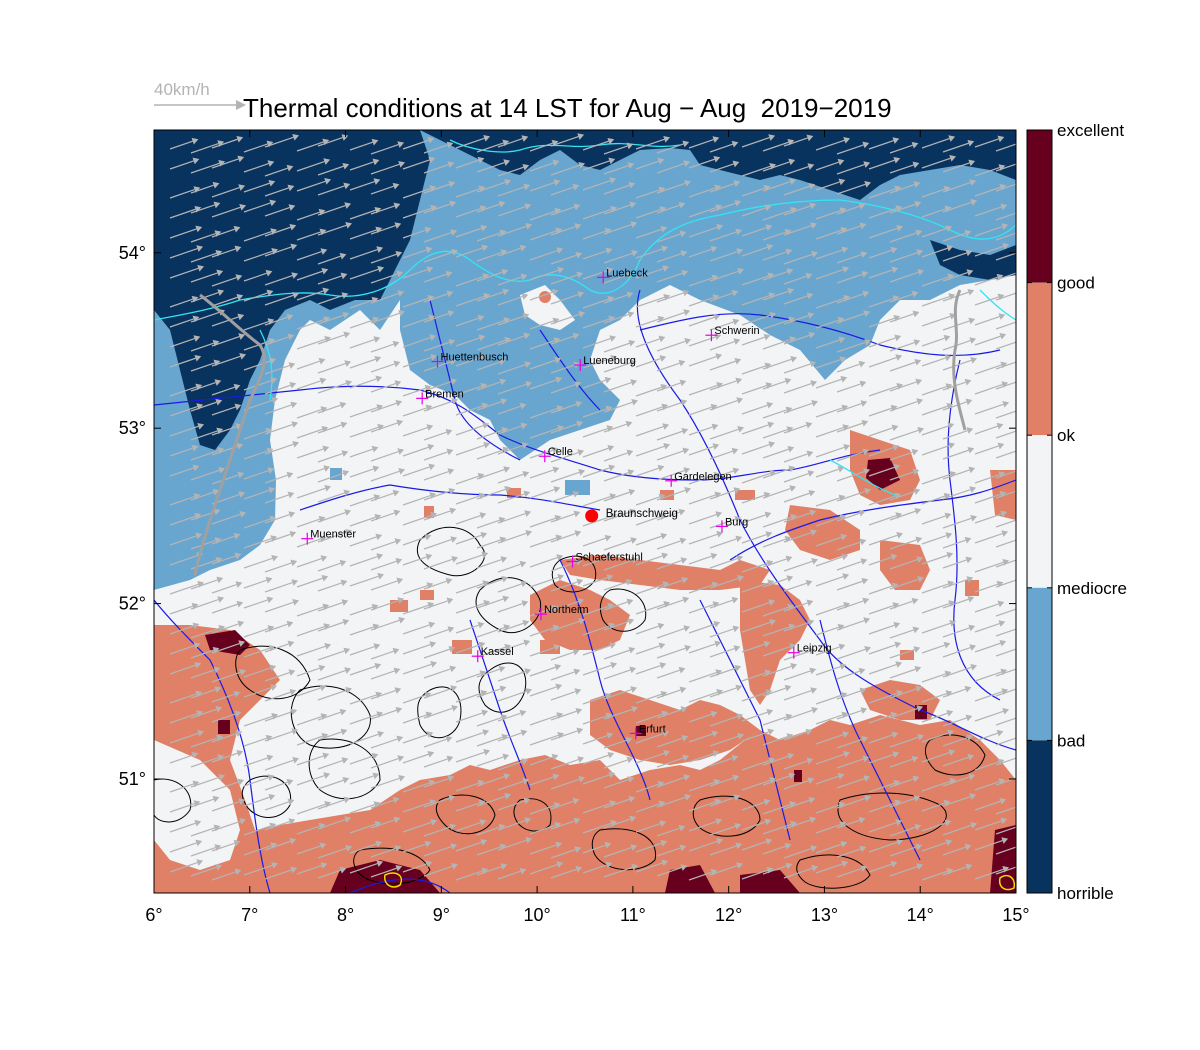 The image size is (1200, 1050). Describe the element at coordinates (631, 515) in the screenshot. I see `highlight-site: Braunschweig` at that location.